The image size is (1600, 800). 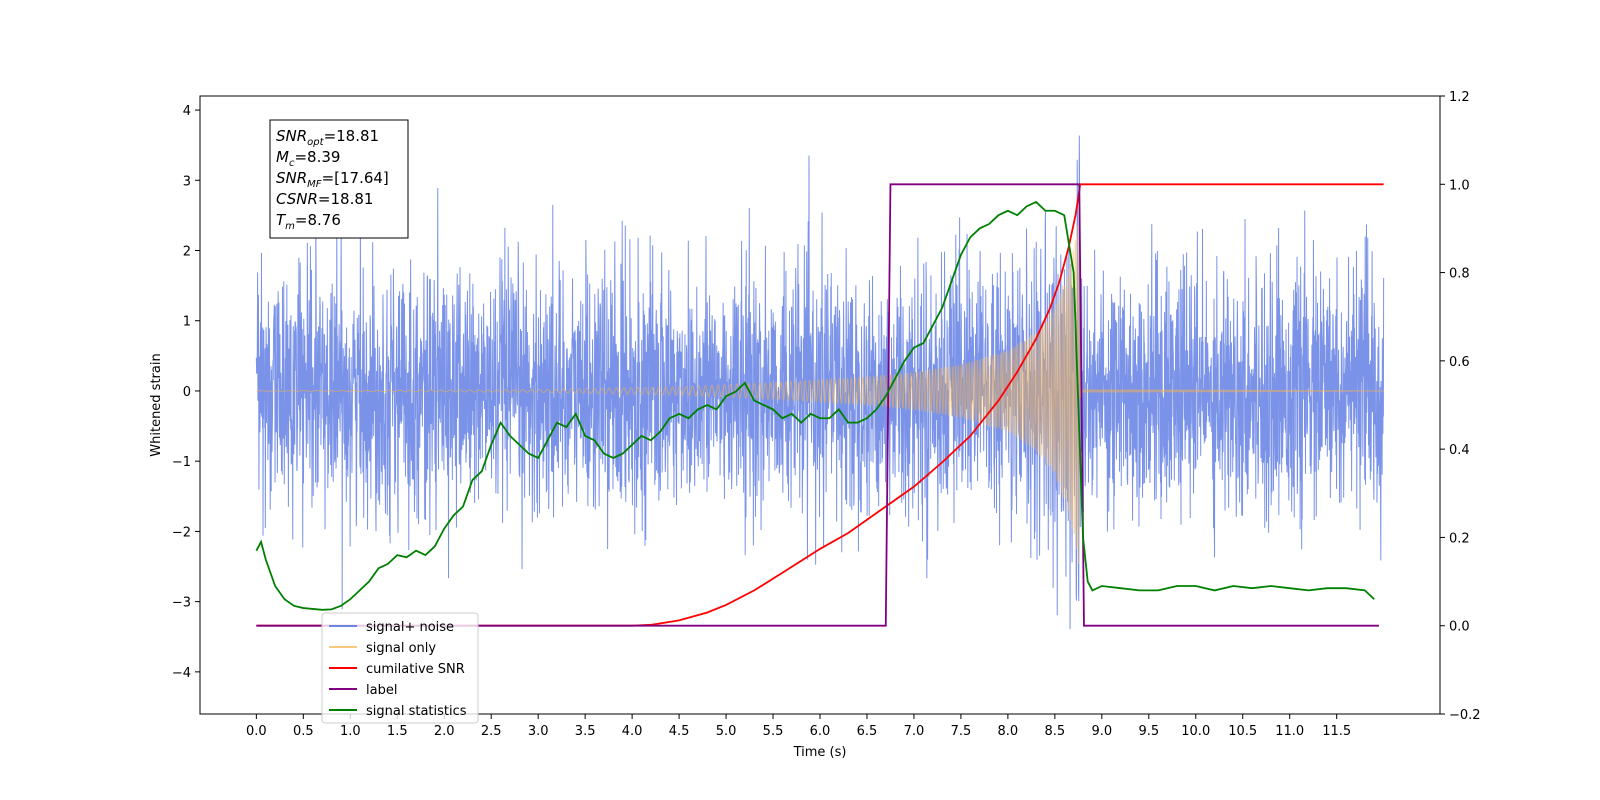 What do you see at coordinates (303, 731) in the screenshot?
I see `x-tick-label: 0.5` at bounding box center [303, 731].